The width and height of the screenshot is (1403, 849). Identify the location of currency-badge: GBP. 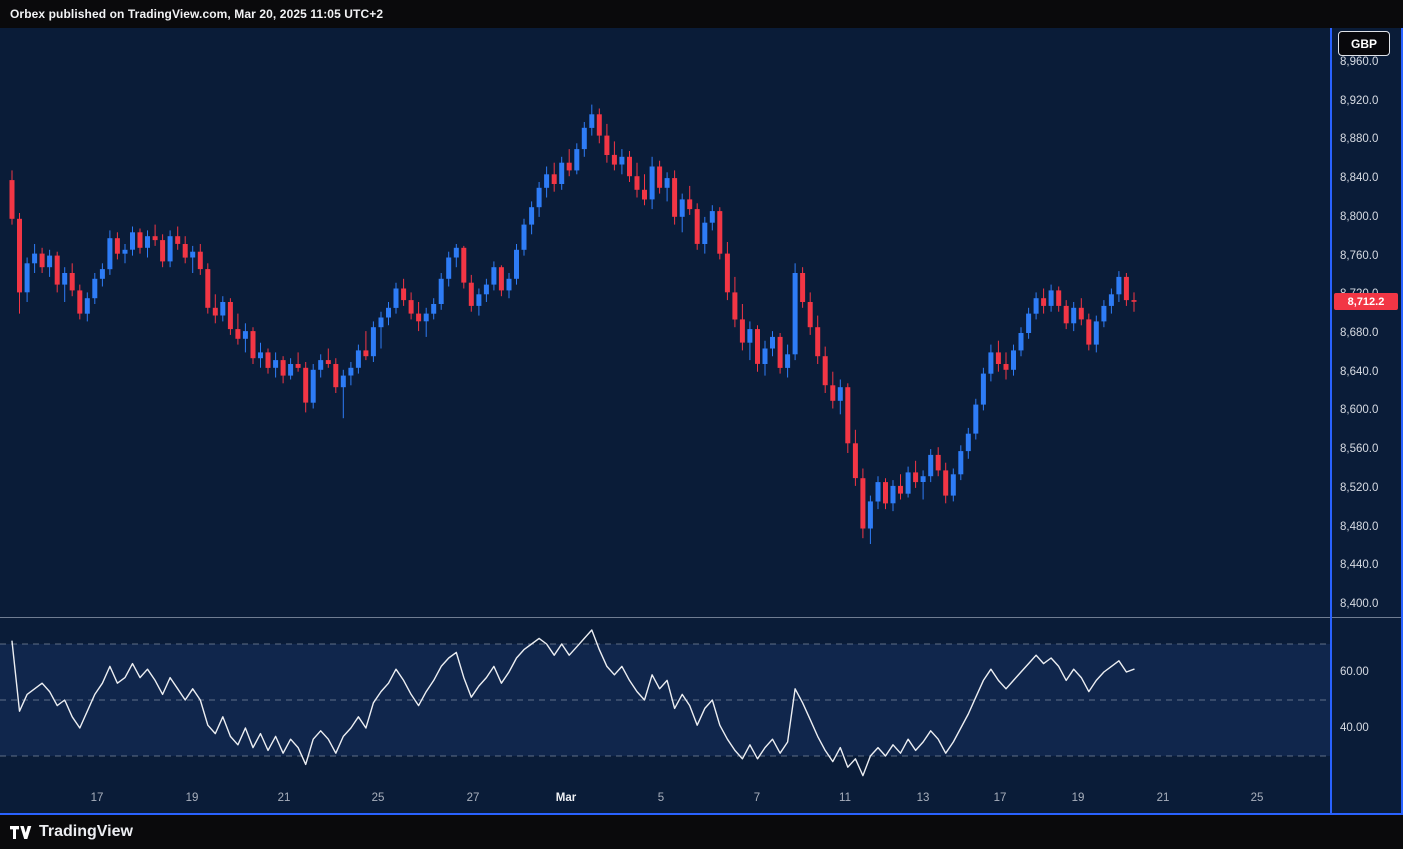
(1364, 43).